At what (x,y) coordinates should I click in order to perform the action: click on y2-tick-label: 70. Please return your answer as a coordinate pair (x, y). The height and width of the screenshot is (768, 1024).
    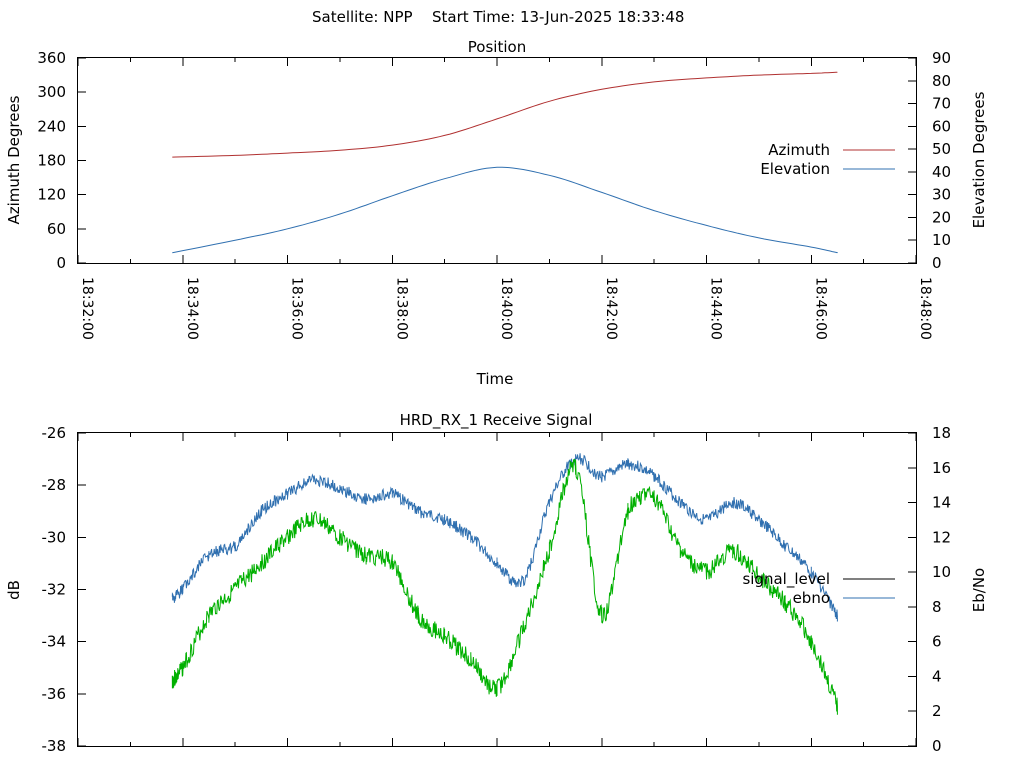
    Looking at the image, I should click on (941, 104).